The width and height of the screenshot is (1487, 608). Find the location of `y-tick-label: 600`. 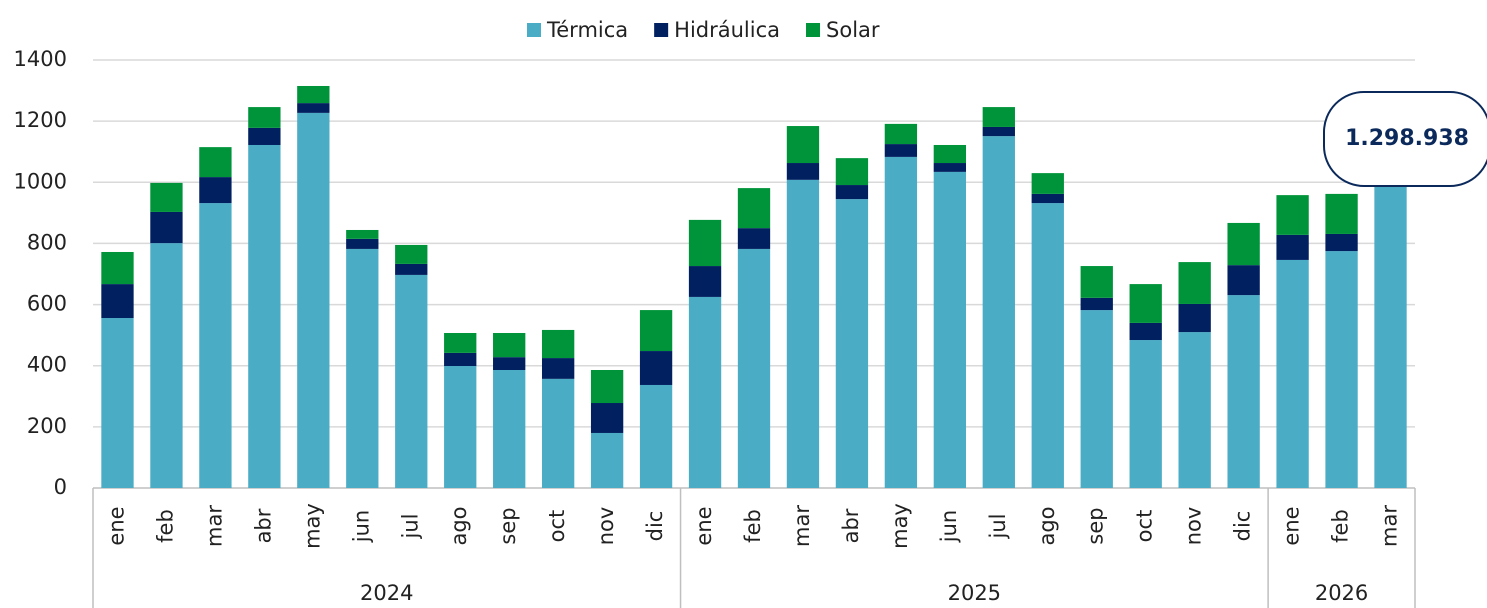

y-tick-label: 600 is located at coordinates (47, 304).